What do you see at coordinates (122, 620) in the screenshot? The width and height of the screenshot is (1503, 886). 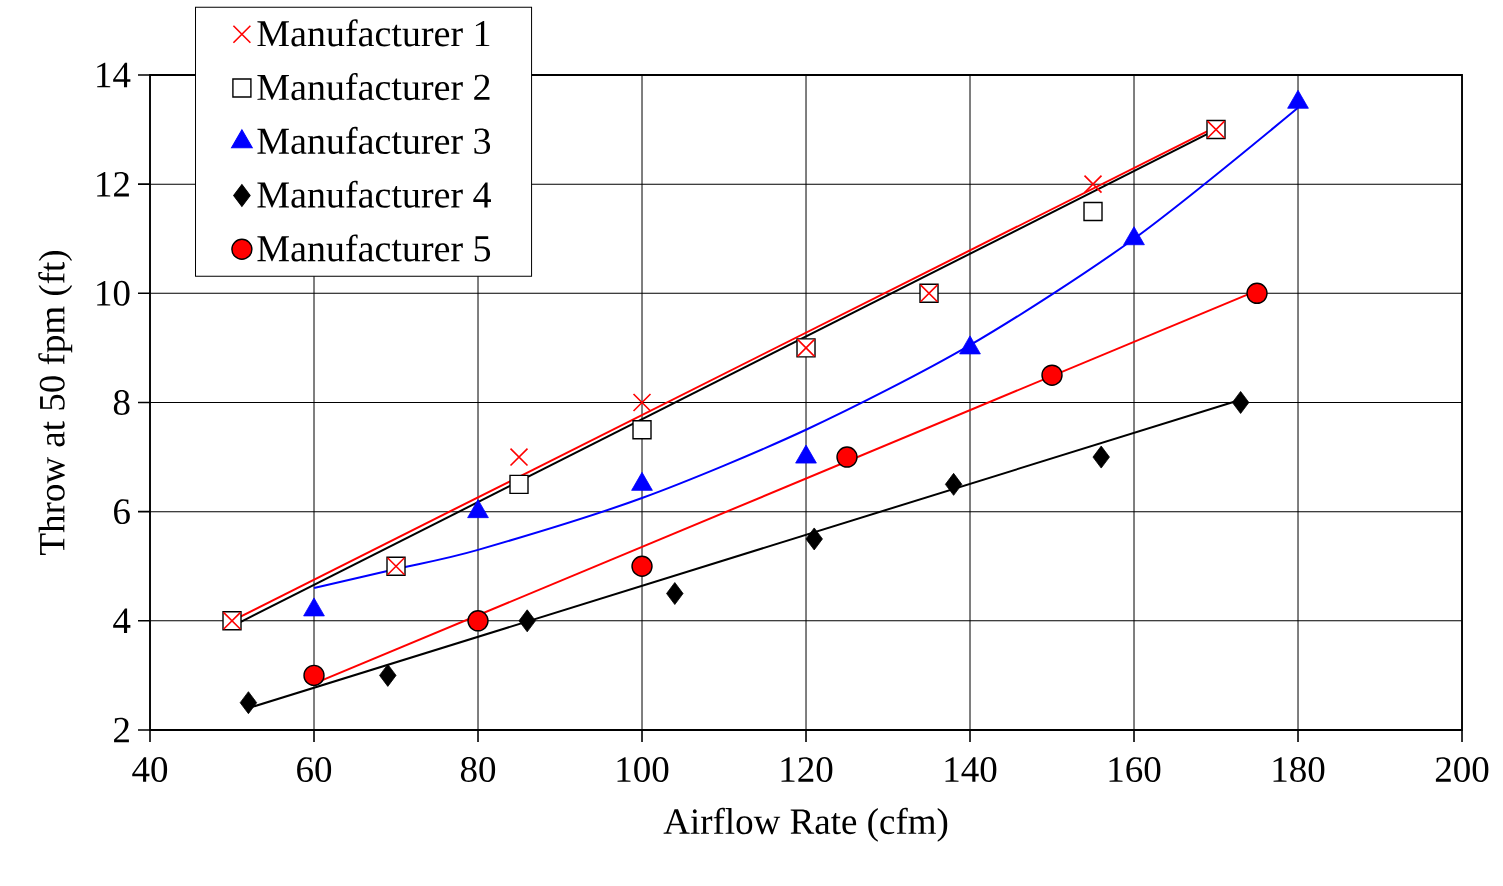 I see `y-tick-label: 4` at bounding box center [122, 620].